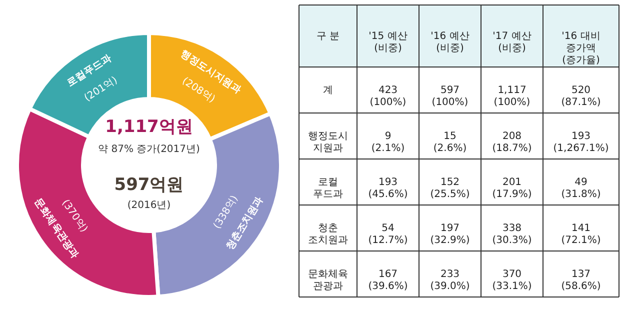 Image resolution: width=630 pixels, height=331 pixels. Describe the element at coordinates (149, 185) in the screenshot. I see `text: 597억원` at that location.